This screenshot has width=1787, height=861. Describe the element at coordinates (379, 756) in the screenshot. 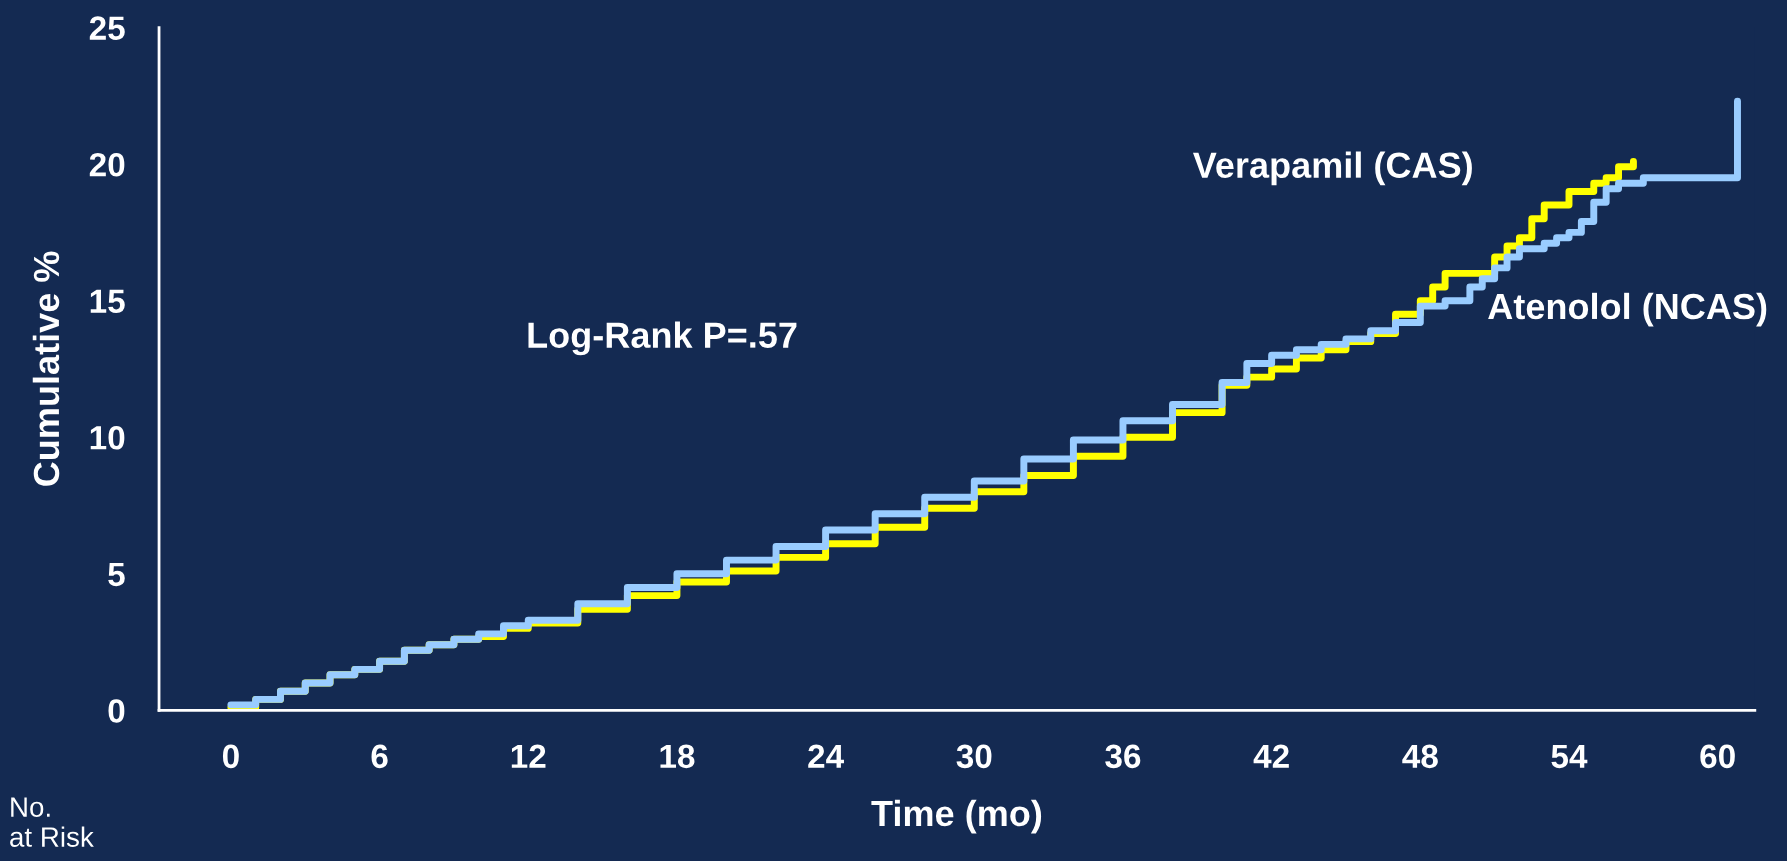

I see `x-tick-label: 6` at that location.